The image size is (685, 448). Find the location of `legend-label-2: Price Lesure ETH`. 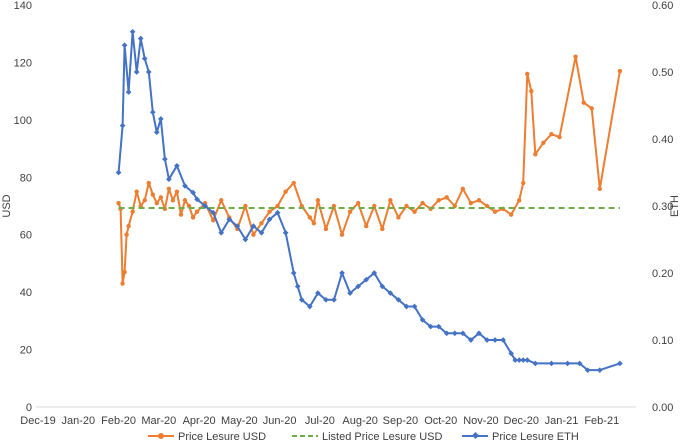

legend-label-2: Price Lesure ETH is located at coordinates (535, 437).